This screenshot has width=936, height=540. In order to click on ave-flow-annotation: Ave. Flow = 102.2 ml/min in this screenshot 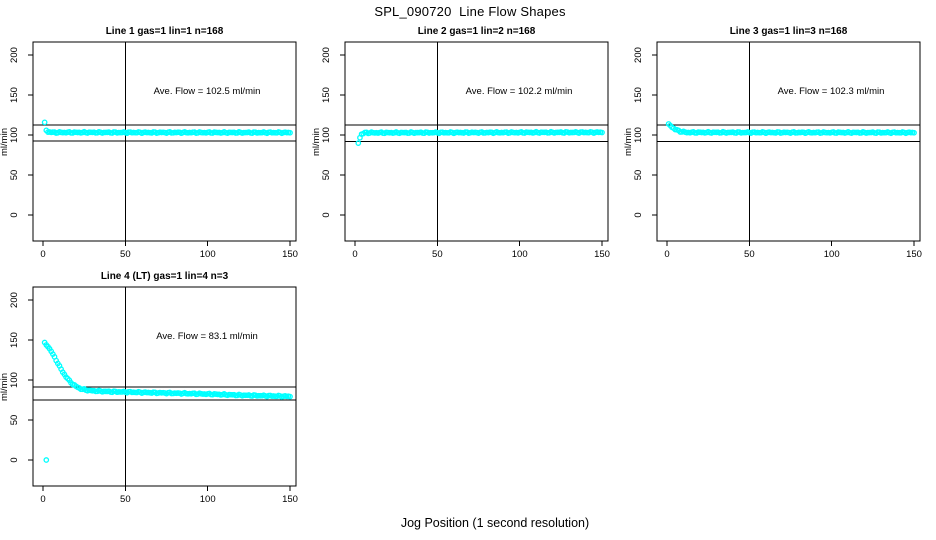, I will do `click(519, 91)`.